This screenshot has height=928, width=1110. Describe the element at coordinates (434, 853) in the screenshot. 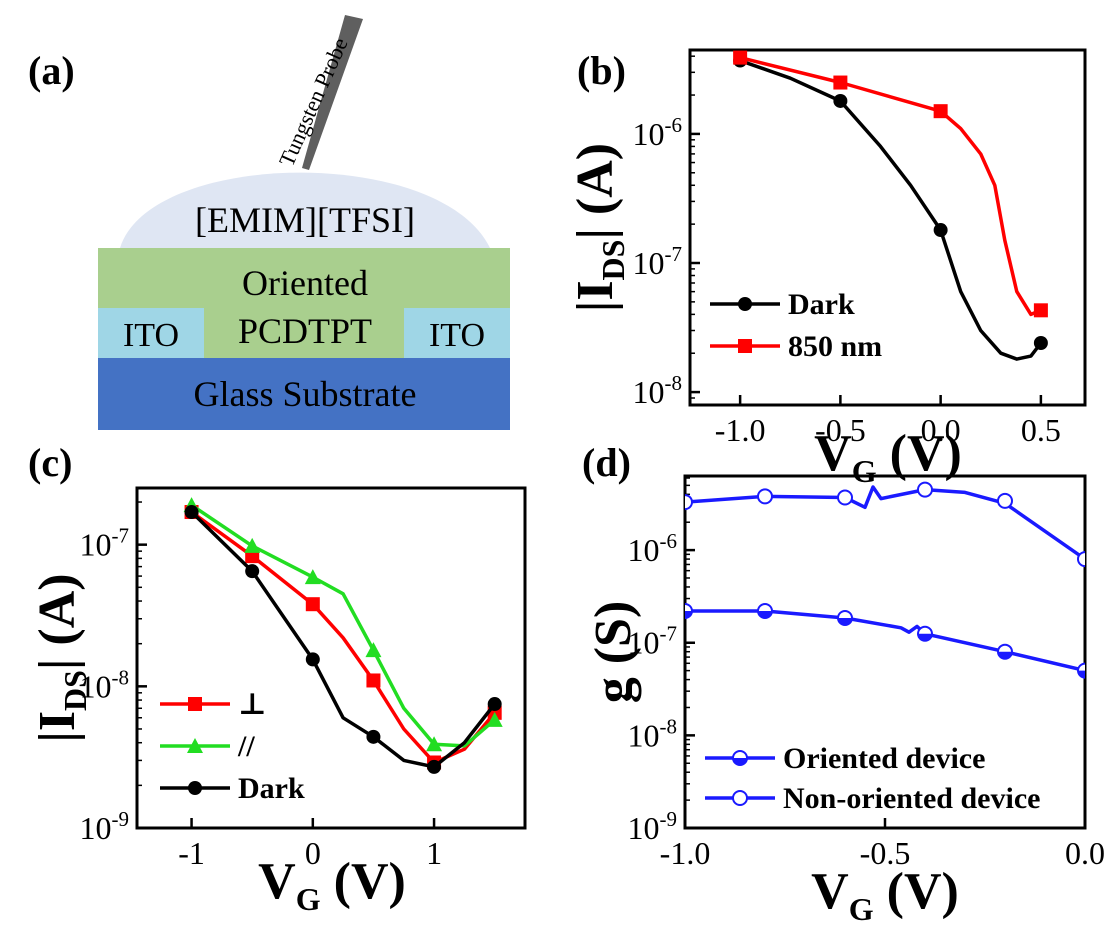

I see `x-tick-label: 1` at that location.